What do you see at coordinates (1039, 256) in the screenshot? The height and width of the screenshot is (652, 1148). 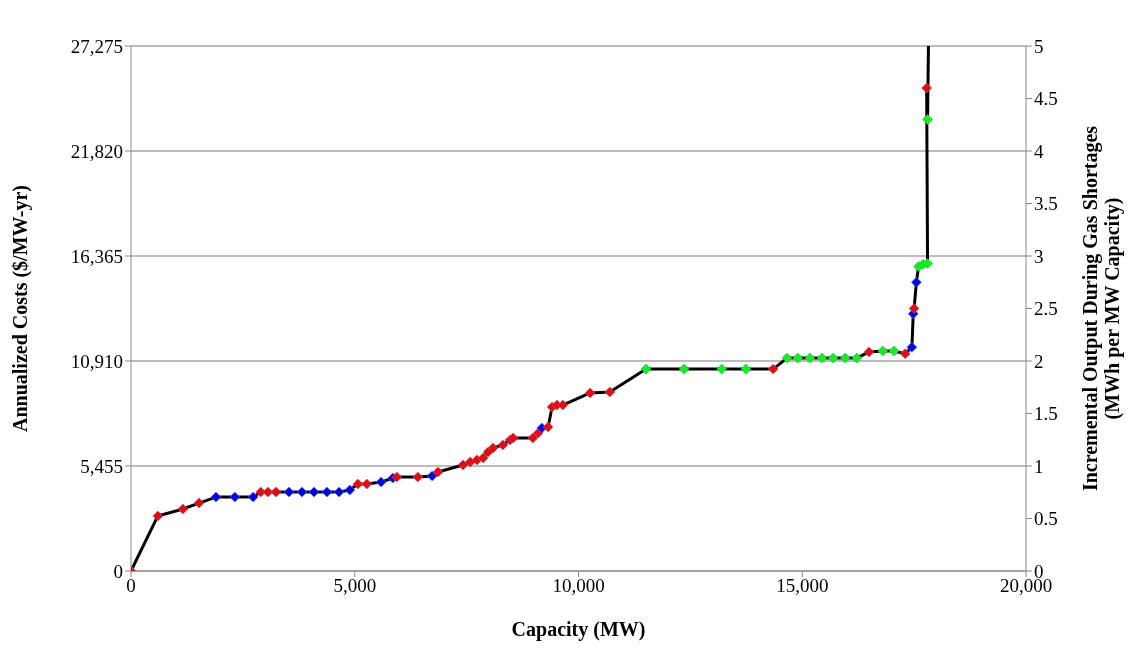 I see `y2-tick-label: 3` at bounding box center [1039, 256].